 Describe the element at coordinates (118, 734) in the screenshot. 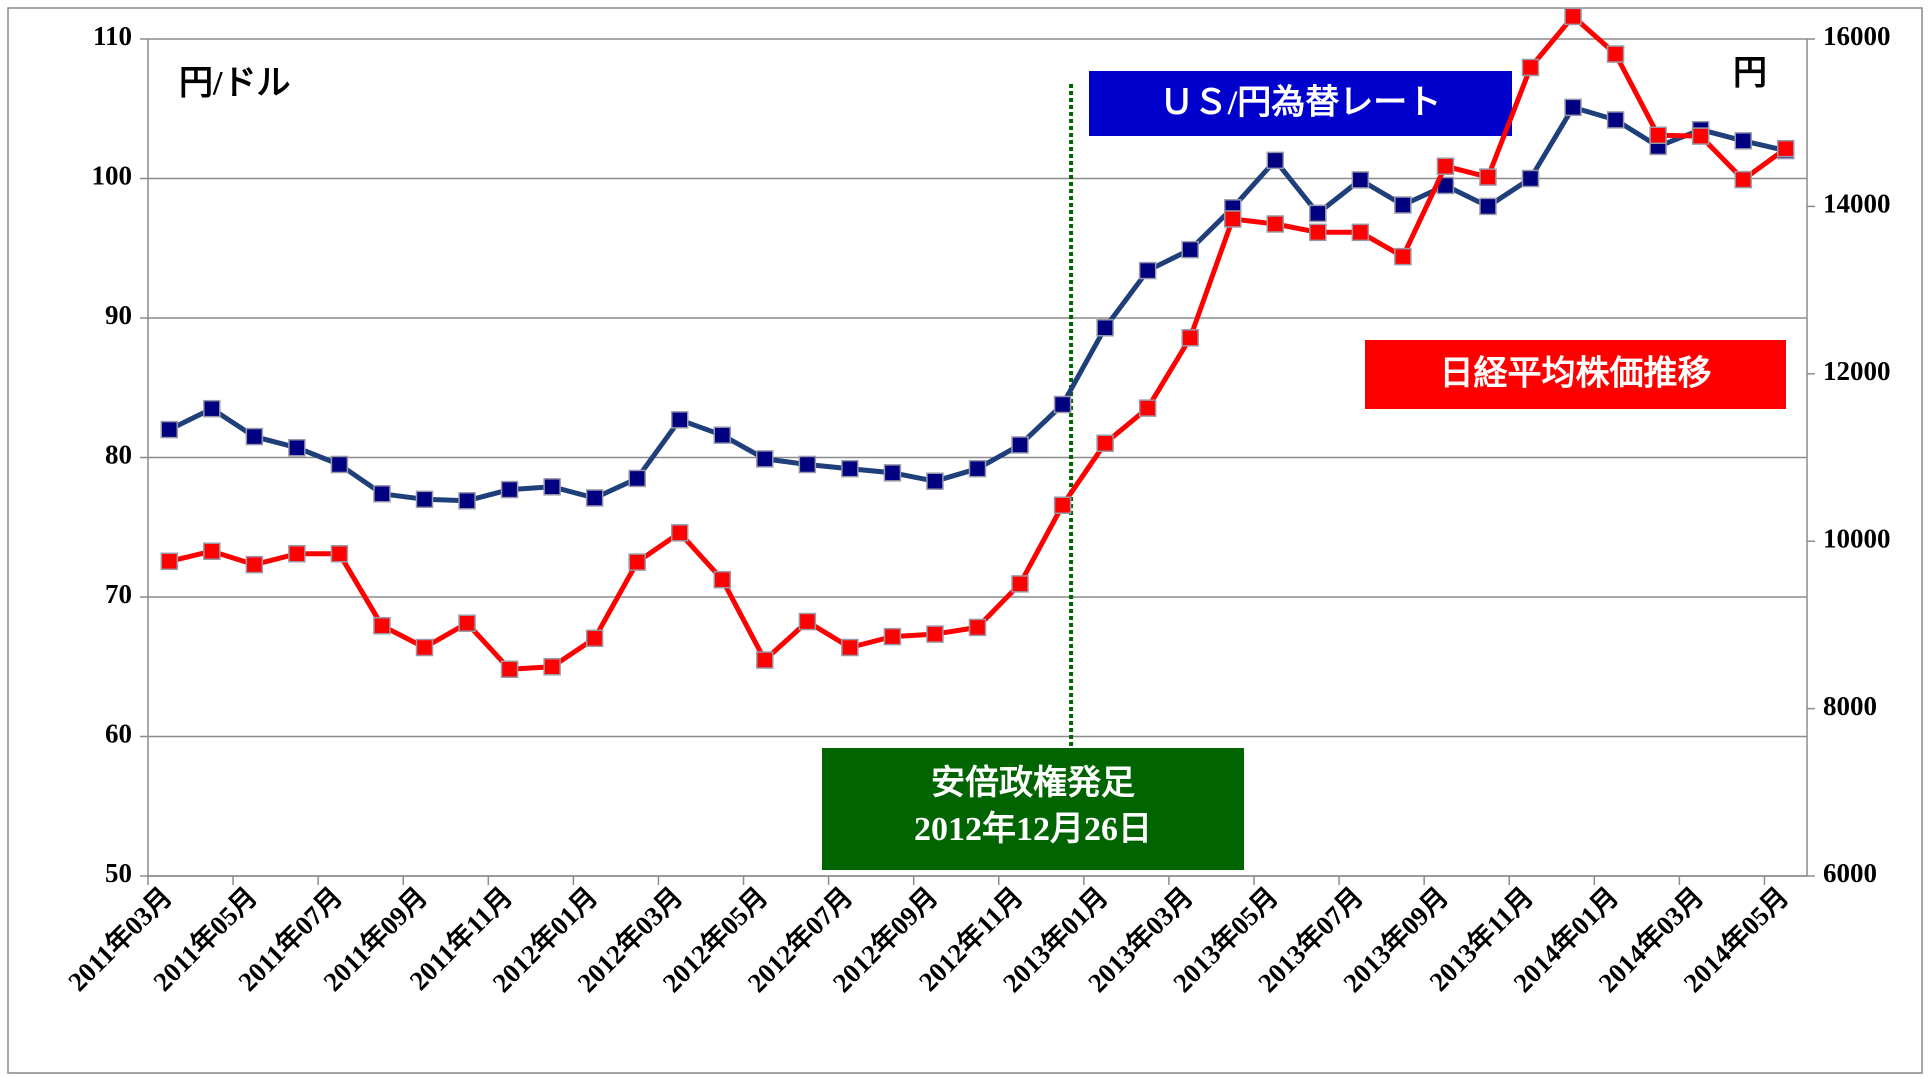

I see `y-tick-label: 60` at that location.